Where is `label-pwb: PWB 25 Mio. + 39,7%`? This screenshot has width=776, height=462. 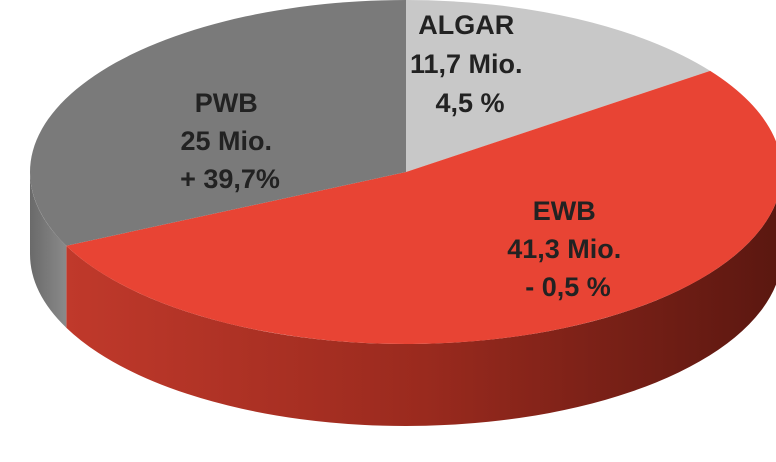 label-pwb: PWB 25 Mio. + 39,7% is located at coordinates (230, 141).